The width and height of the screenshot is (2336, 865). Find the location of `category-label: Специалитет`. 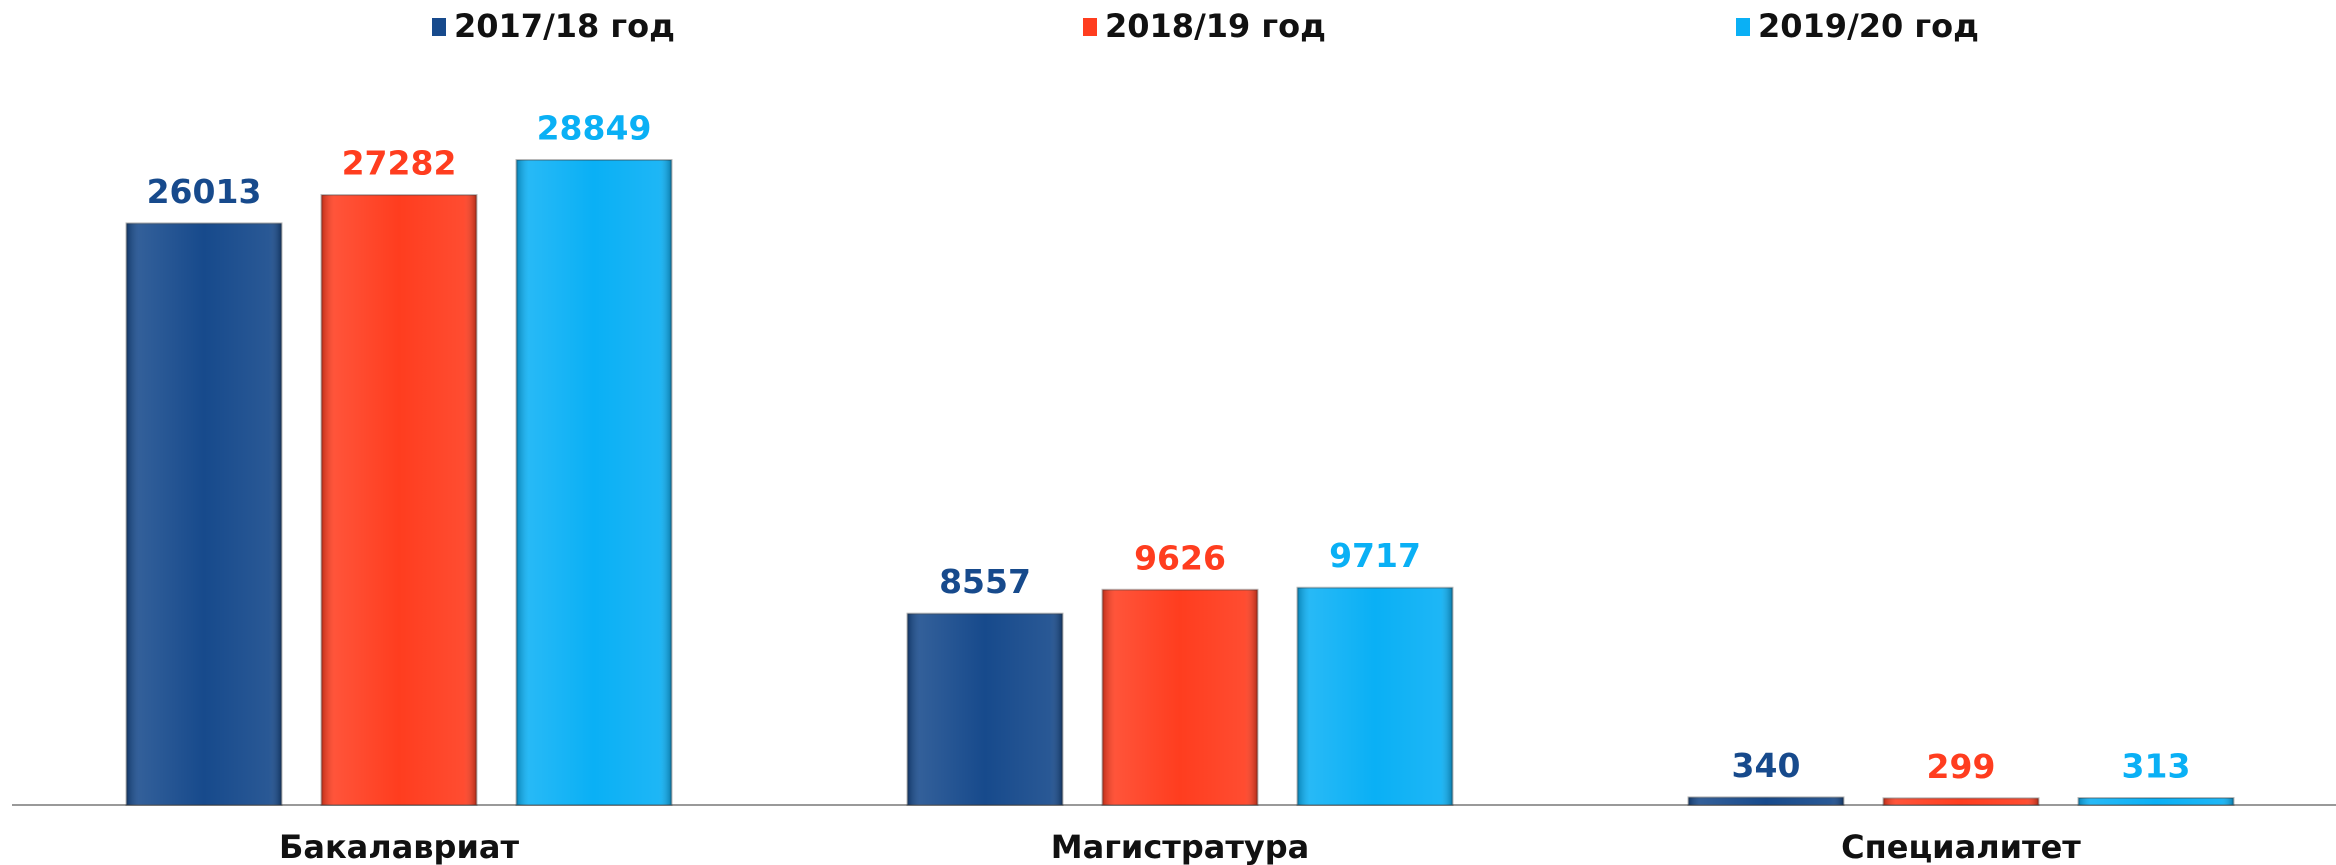

category-label: Специалитет is located at coordinates (1961, 846).